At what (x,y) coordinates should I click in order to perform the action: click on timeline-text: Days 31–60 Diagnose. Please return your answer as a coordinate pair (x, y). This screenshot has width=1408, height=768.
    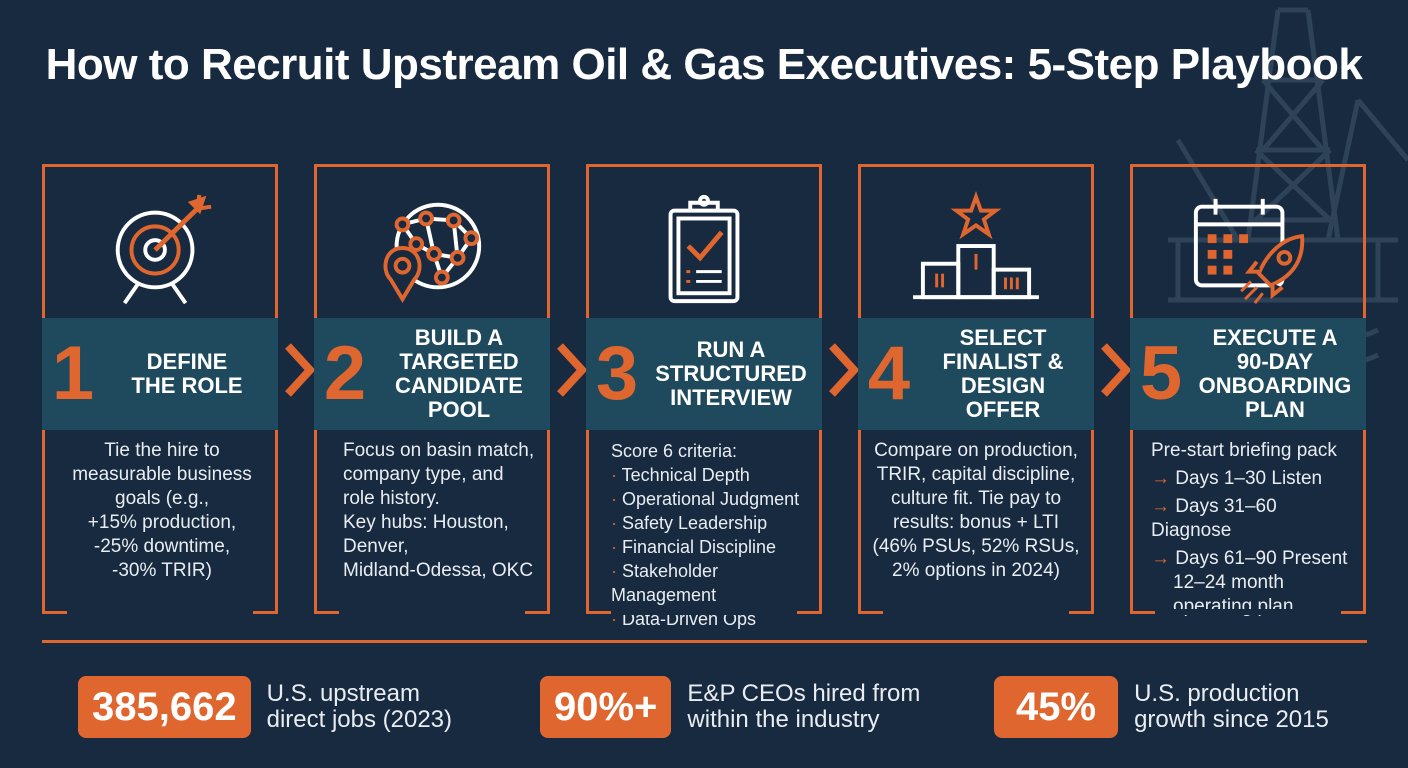
    Looking at the image, I should click on (1214, 518).